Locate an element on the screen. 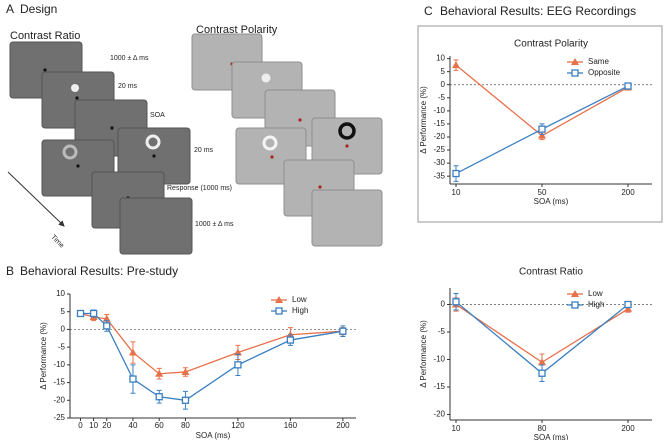 The width and height of the screenshot is (669, 440). x-tick-label: 40 is located at coordinates (133, 425).